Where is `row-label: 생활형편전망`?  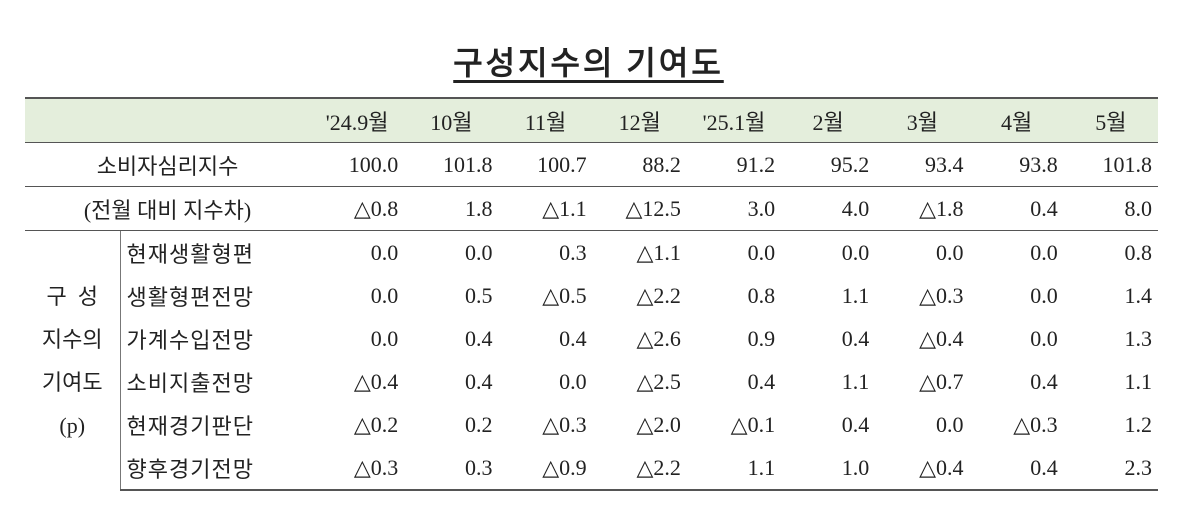
row-label: 생활형편전망 is located at coordinates (215, 295).